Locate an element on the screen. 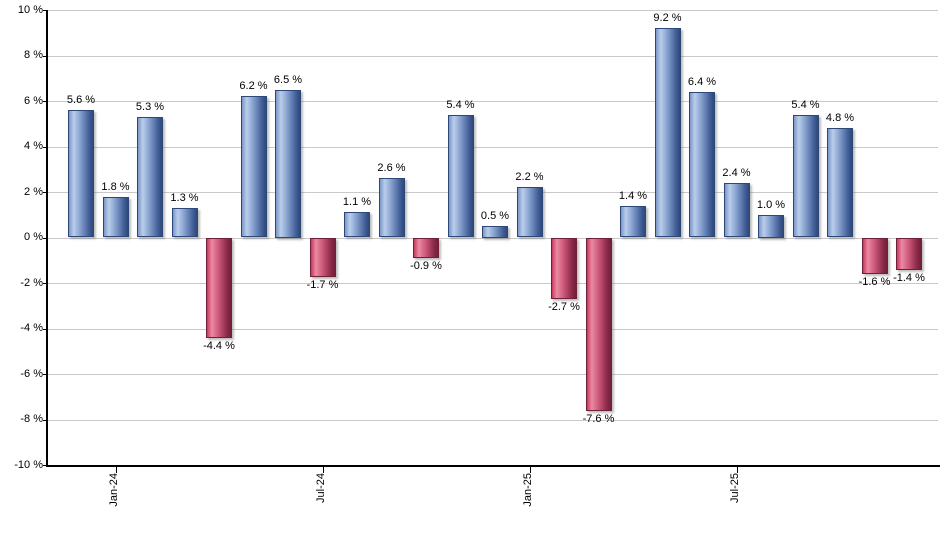 The width and height of the screenshot is (940, 550). bar-value-label: -4.4 % is located at coordinates (219, 346).